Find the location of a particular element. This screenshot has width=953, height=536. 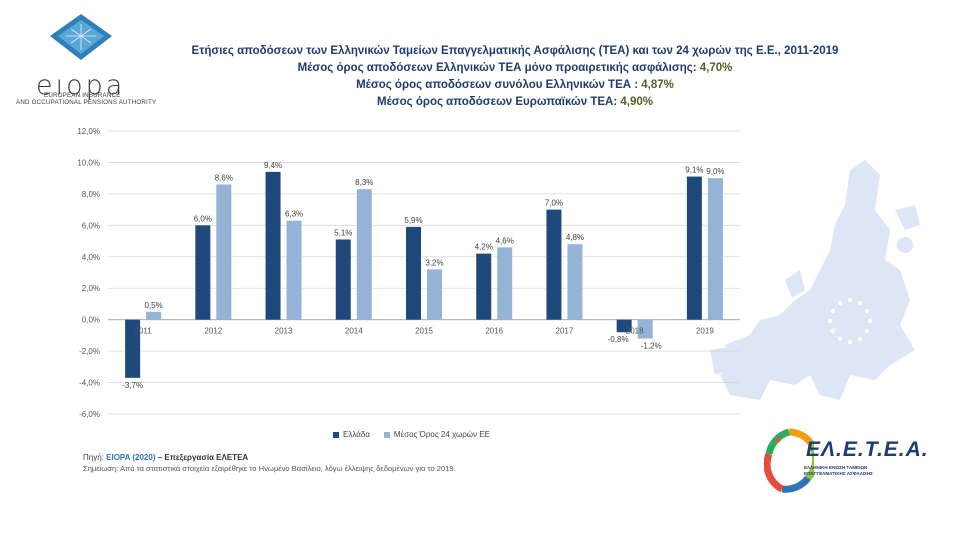

subtitle-total-avg-value: 4,87% is located at coordinates (657, 85).